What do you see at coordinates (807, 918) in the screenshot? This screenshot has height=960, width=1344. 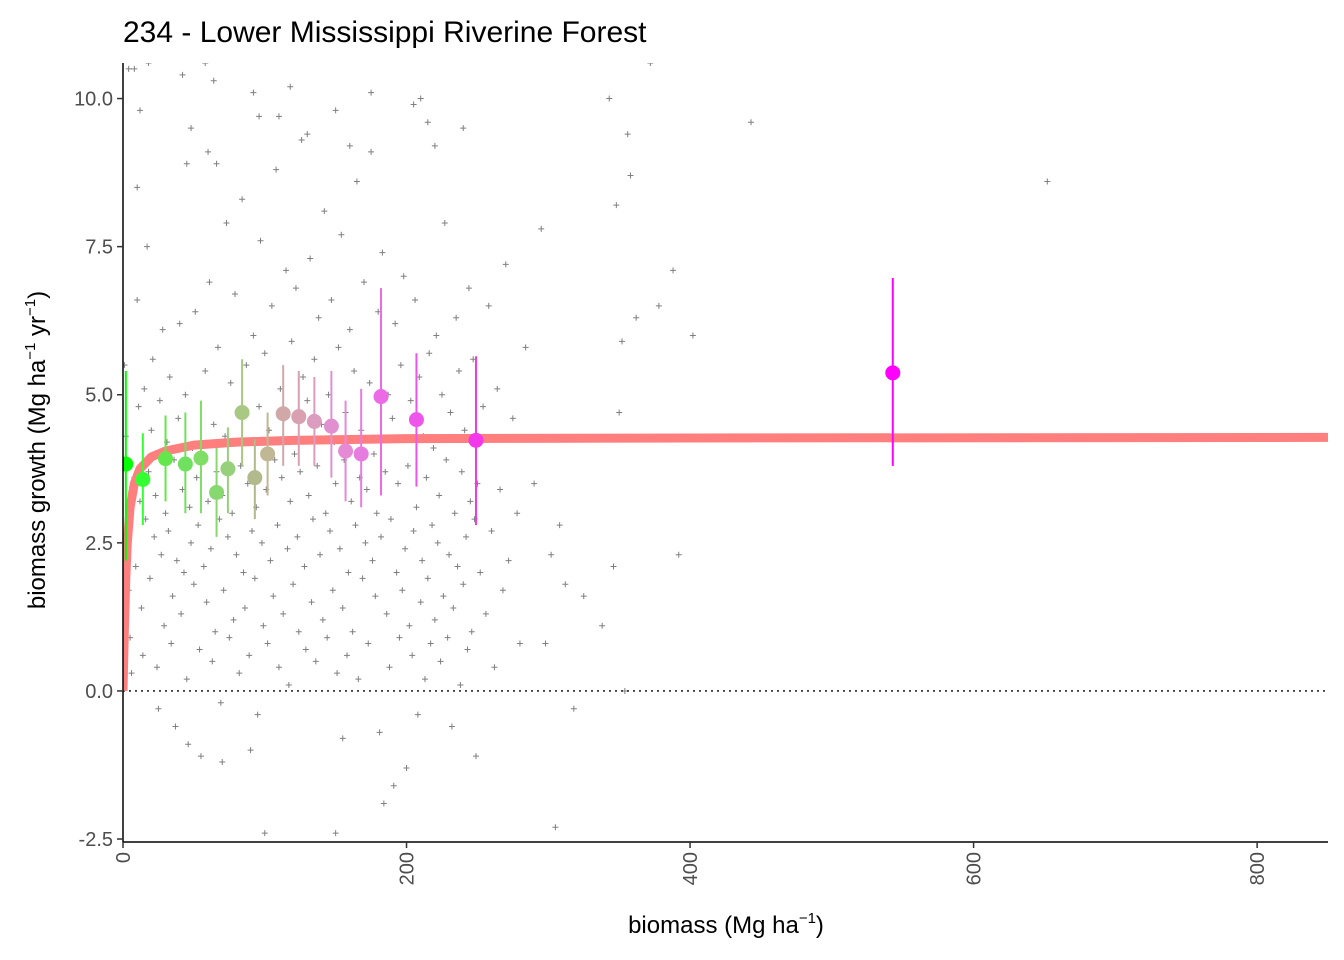 I see `x-axis-title-sup: −1` at bounding box center [807, 918].